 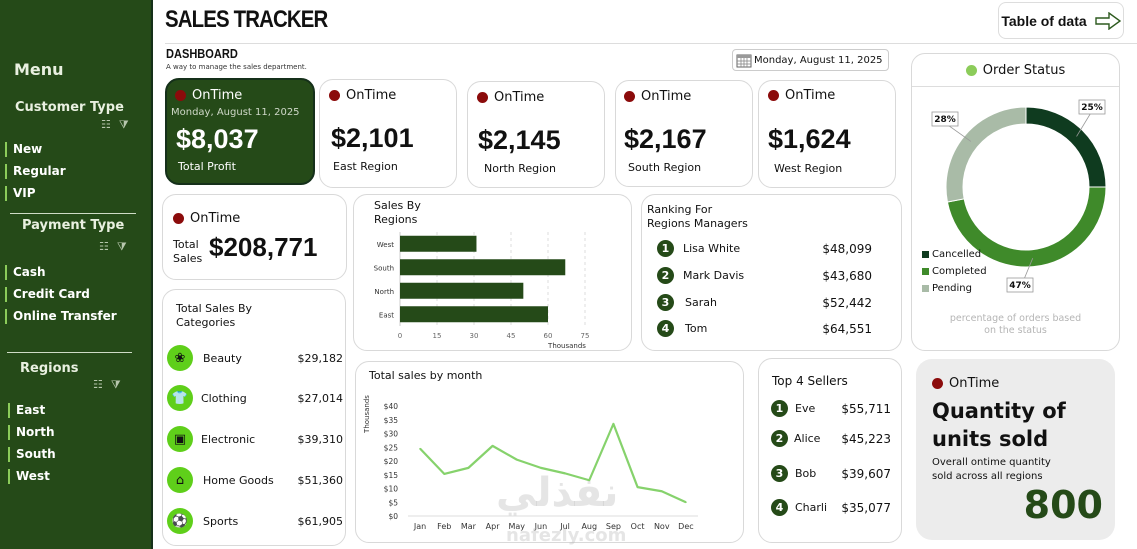 What do you see at coordinates (29, 476) in the screenshot?
I see `filter-west: West` at bounding box center [29, 476].